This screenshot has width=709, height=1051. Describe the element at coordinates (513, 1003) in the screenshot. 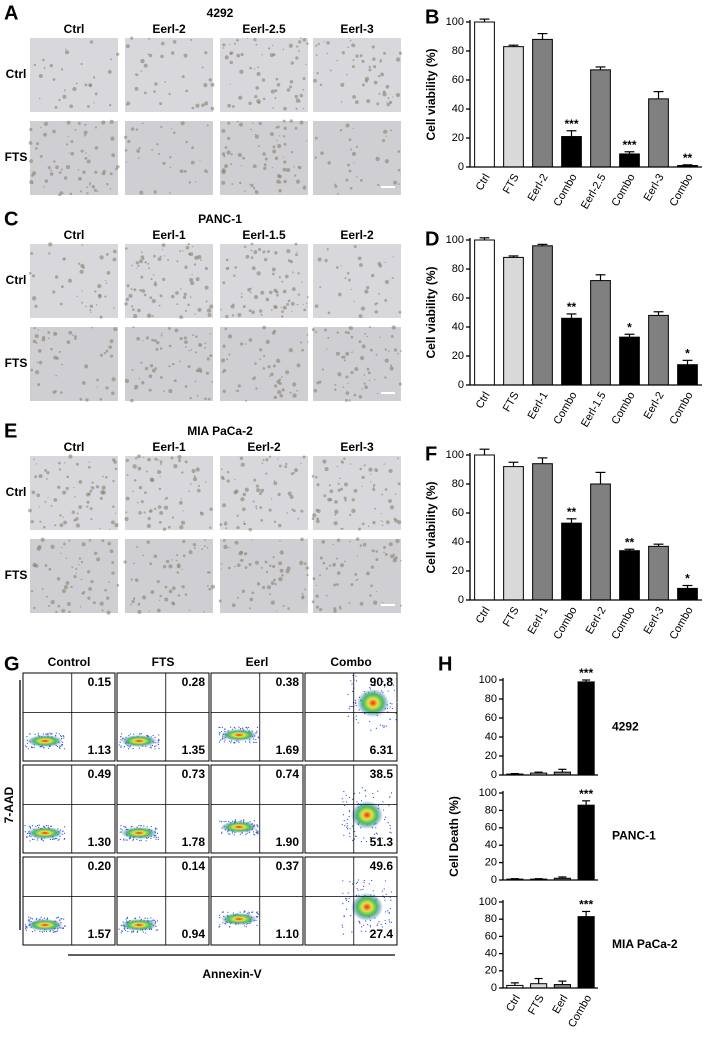

I see `x-tick-label: Ctrl` at that location.